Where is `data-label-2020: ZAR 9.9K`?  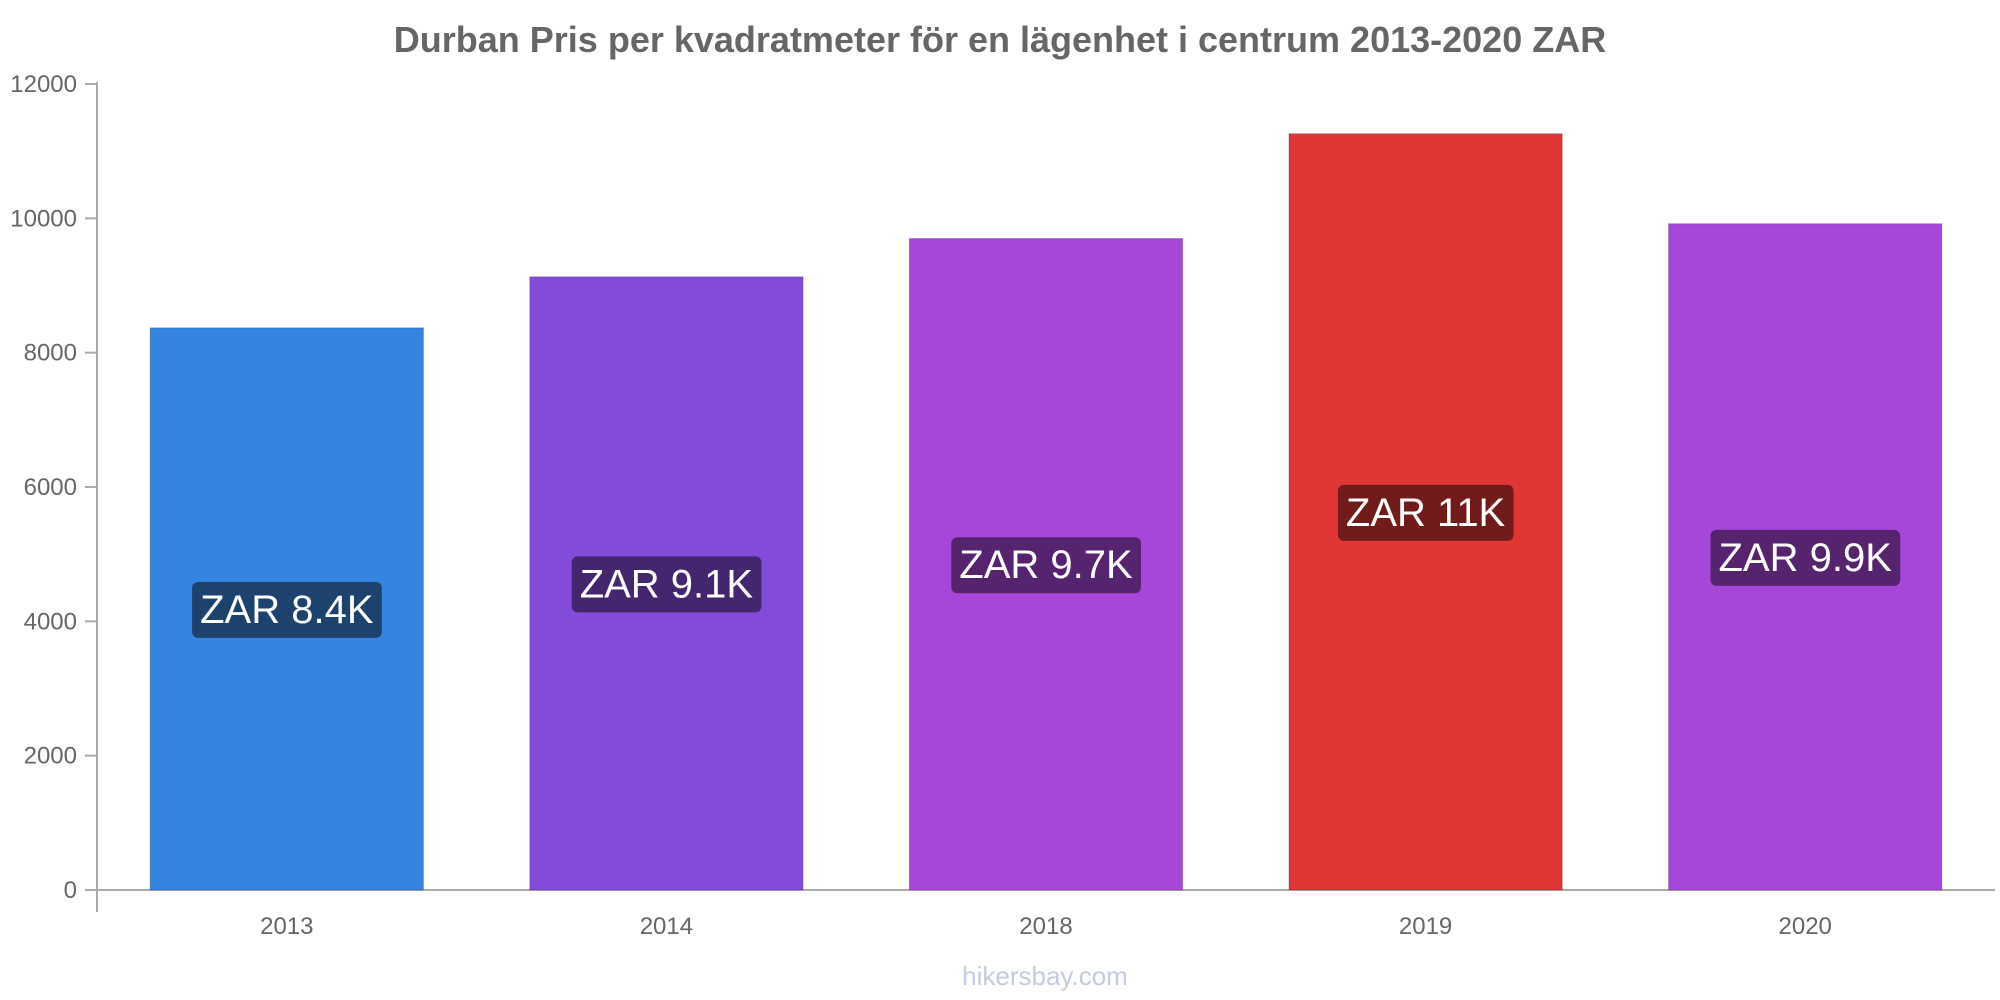 data-label-2020: ZAR 9.9K is located at coordinates (1805, 557).